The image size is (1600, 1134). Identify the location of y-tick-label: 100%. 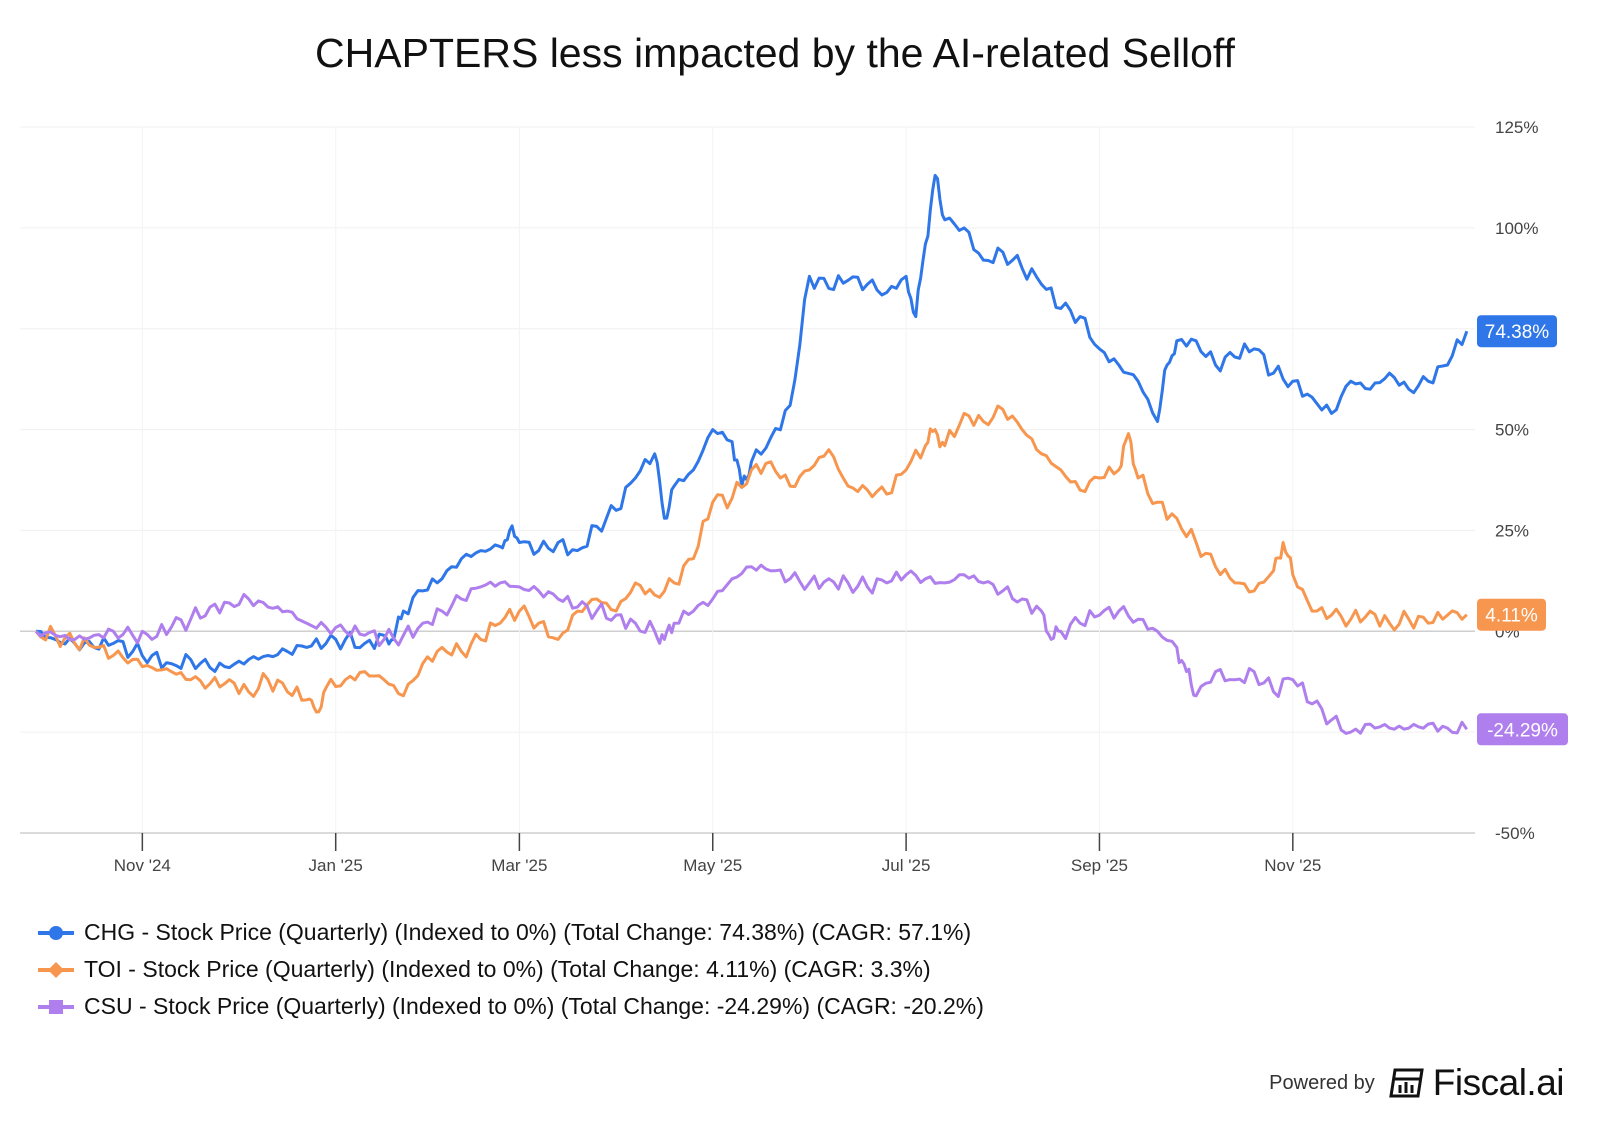
(1516, 228).